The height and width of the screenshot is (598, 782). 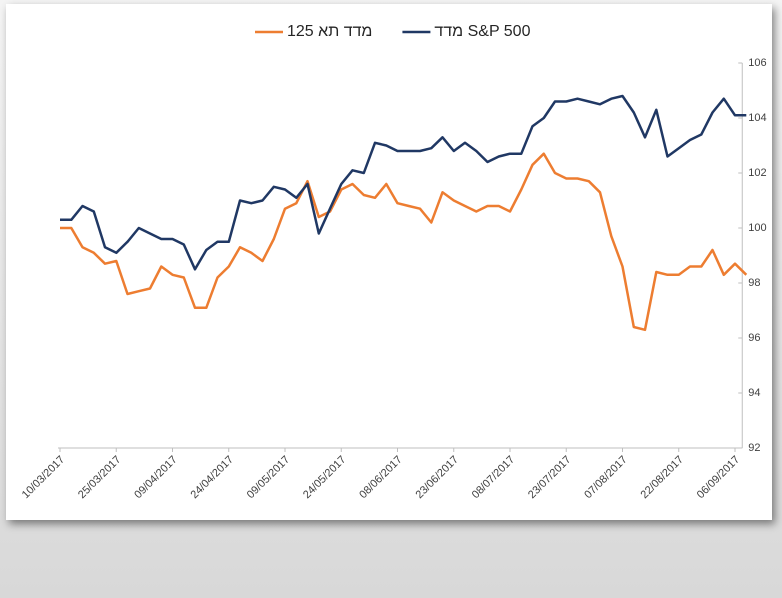 I want to click on y-tick-label: 102, so click(x=757, y=173).